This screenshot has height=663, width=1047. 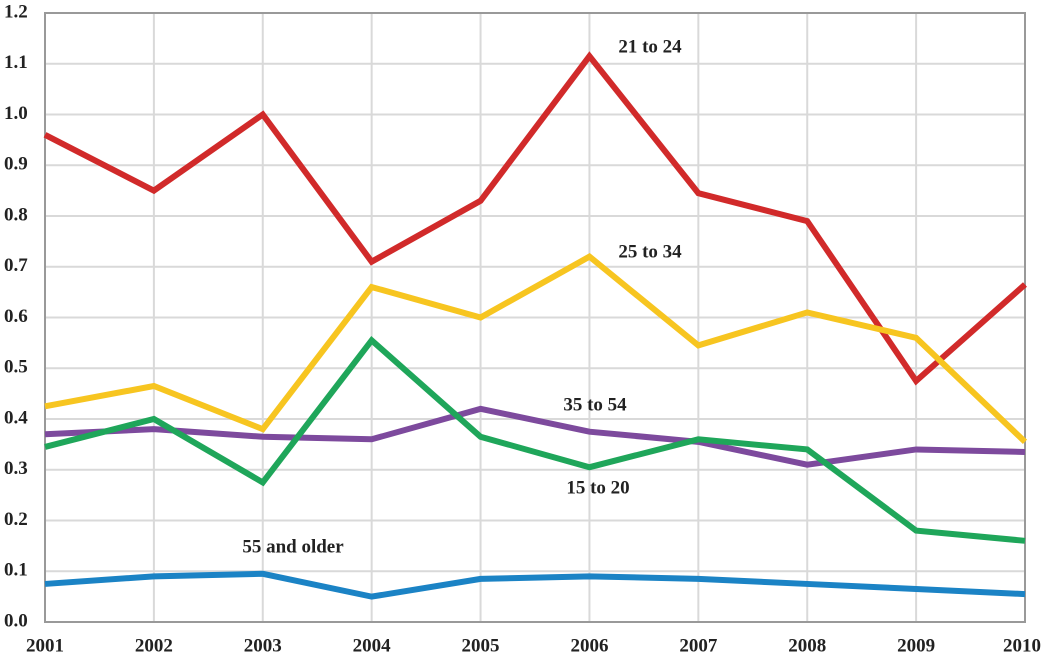 I want to click on y-tick-label: 1.0, so click(x=16, y=113).